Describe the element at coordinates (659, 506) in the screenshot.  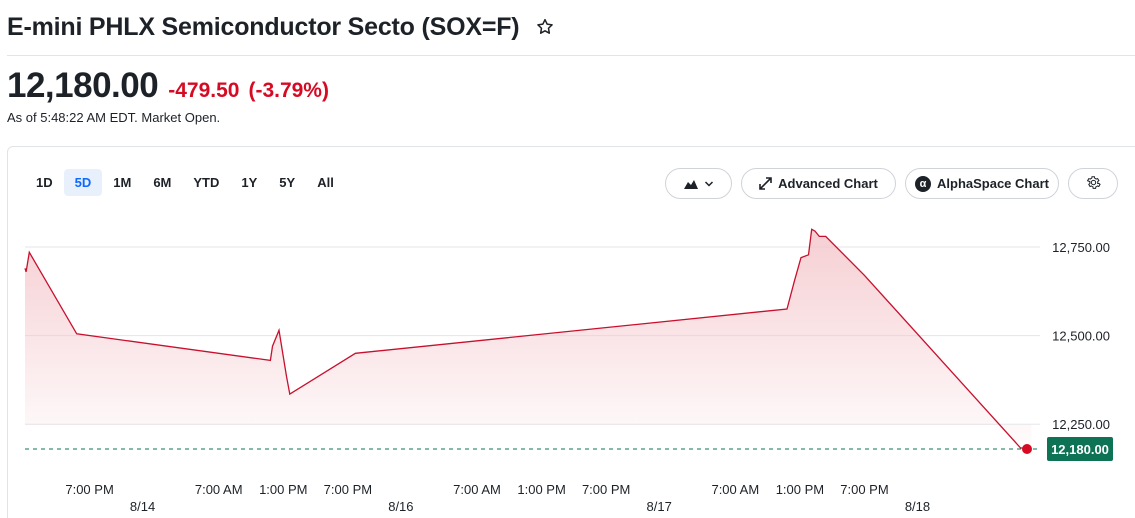
I see `x-tick-date: 8/17` at that location.